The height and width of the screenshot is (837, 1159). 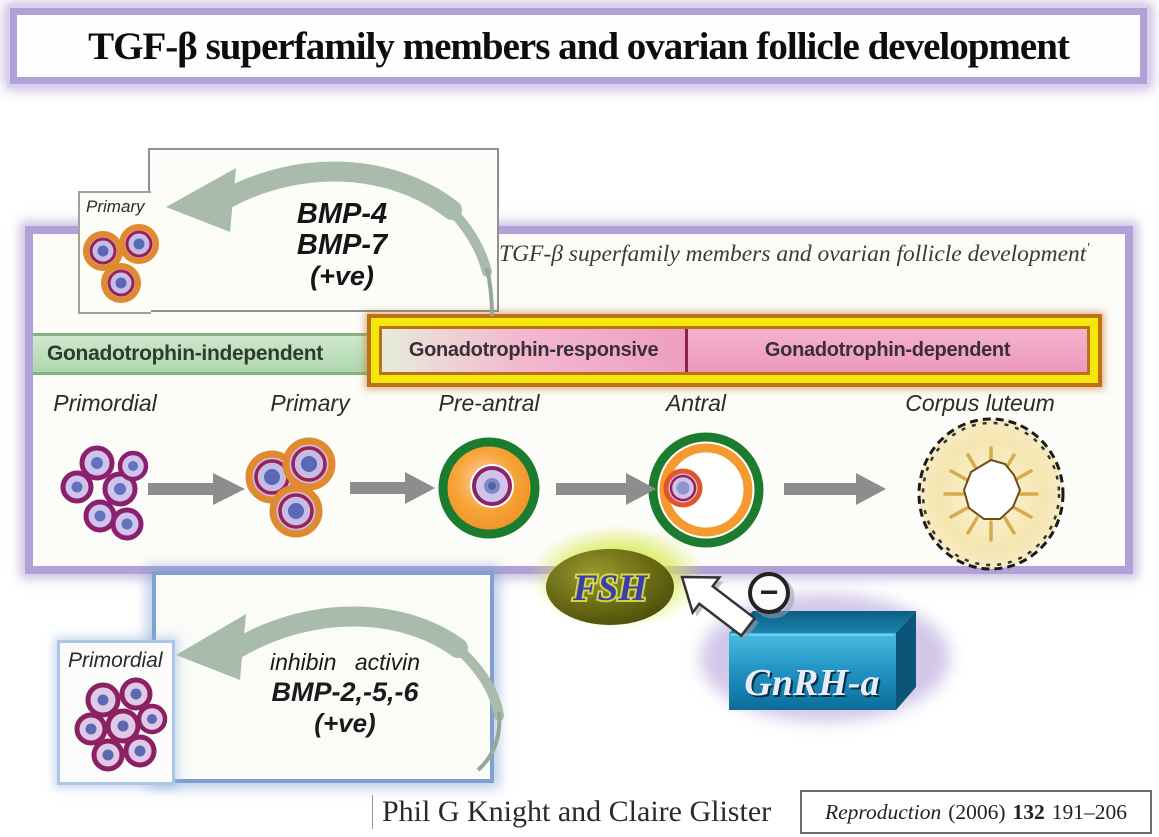 What do you see at coordinates (489, 403) in the screenshot?
I see `stage-label-pre-antral: Pre-antral` at bounding box center [489, 403].